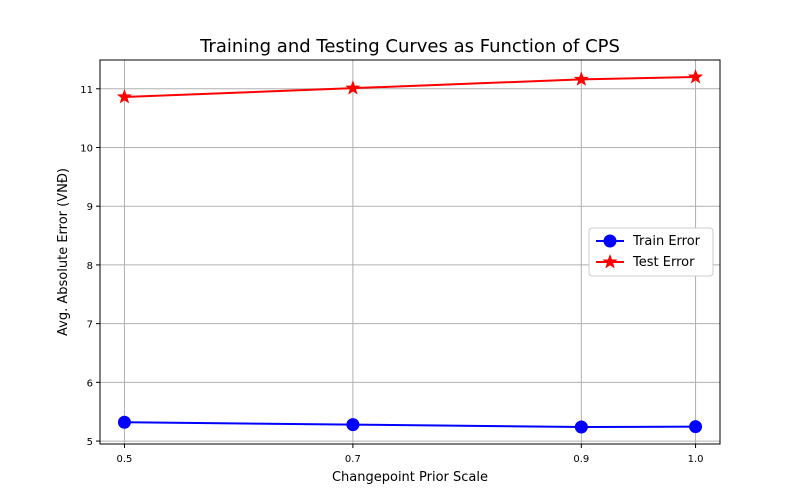 The height and width of the screenshot is (500, 800). I want to click on series-line-test, so click(410, 87).